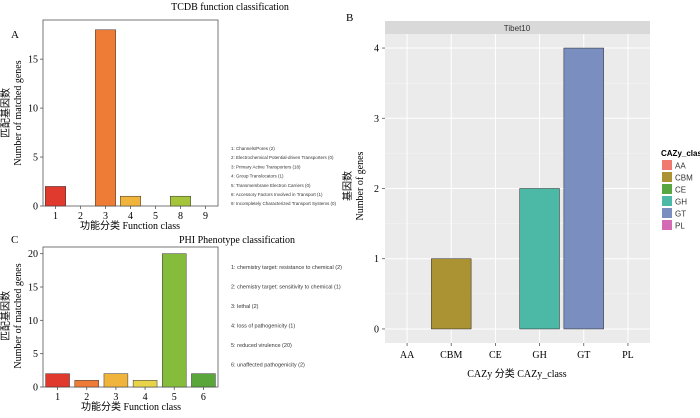 The width and height of the screenshot is (700, 418). Describe the element at coordinates (680, 166) in the screenshot. I see `panel-b-legend-label: AA` at that location.